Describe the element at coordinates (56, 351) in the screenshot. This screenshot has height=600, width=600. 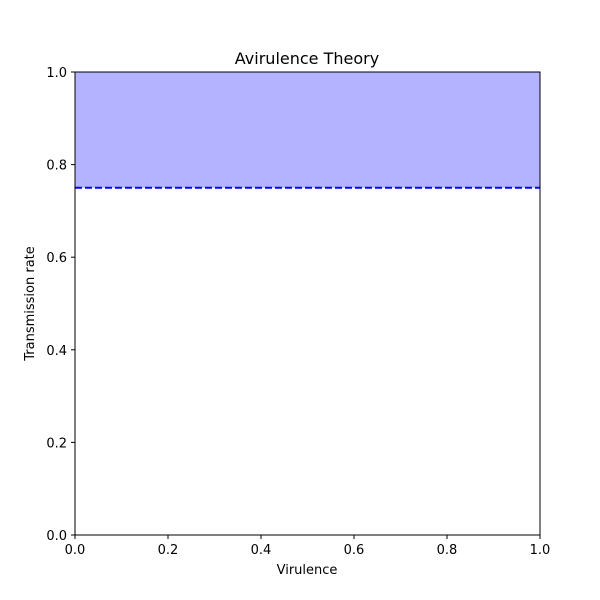
I see `y-tick-label: 0.4` at that location.